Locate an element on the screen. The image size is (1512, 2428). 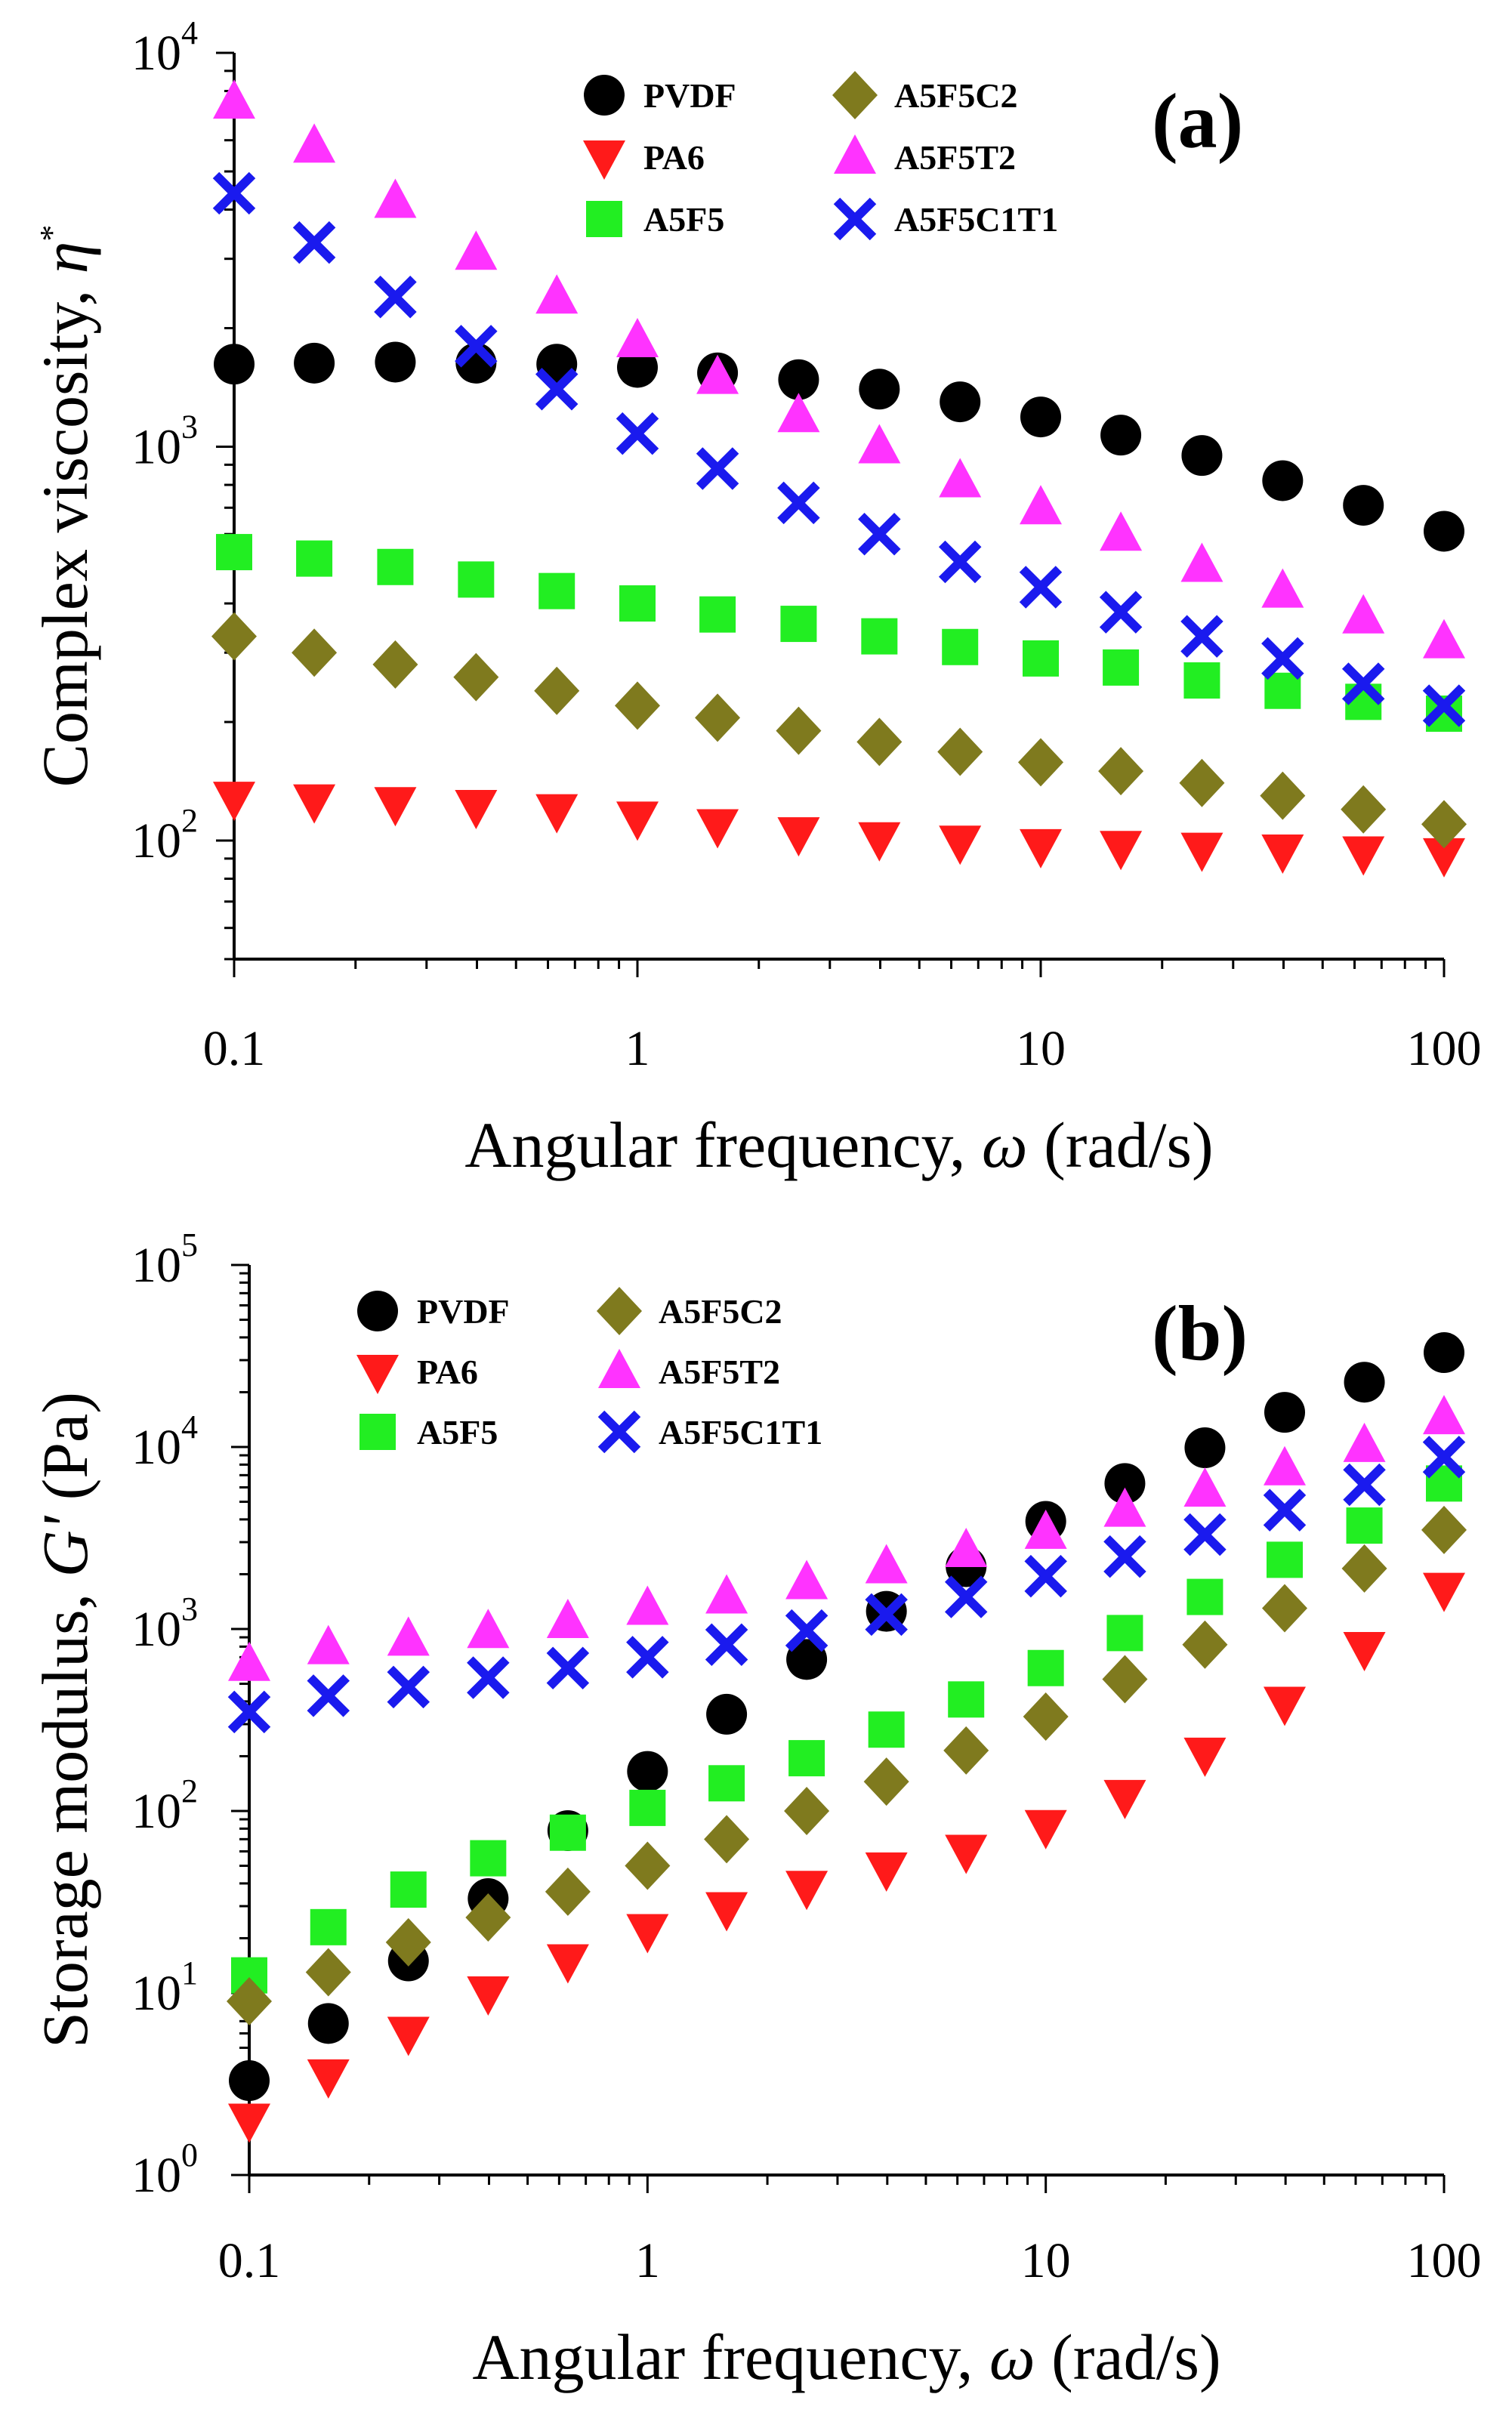
legend-marker-a5f5c1t1 is located at coordinates (855, 219).